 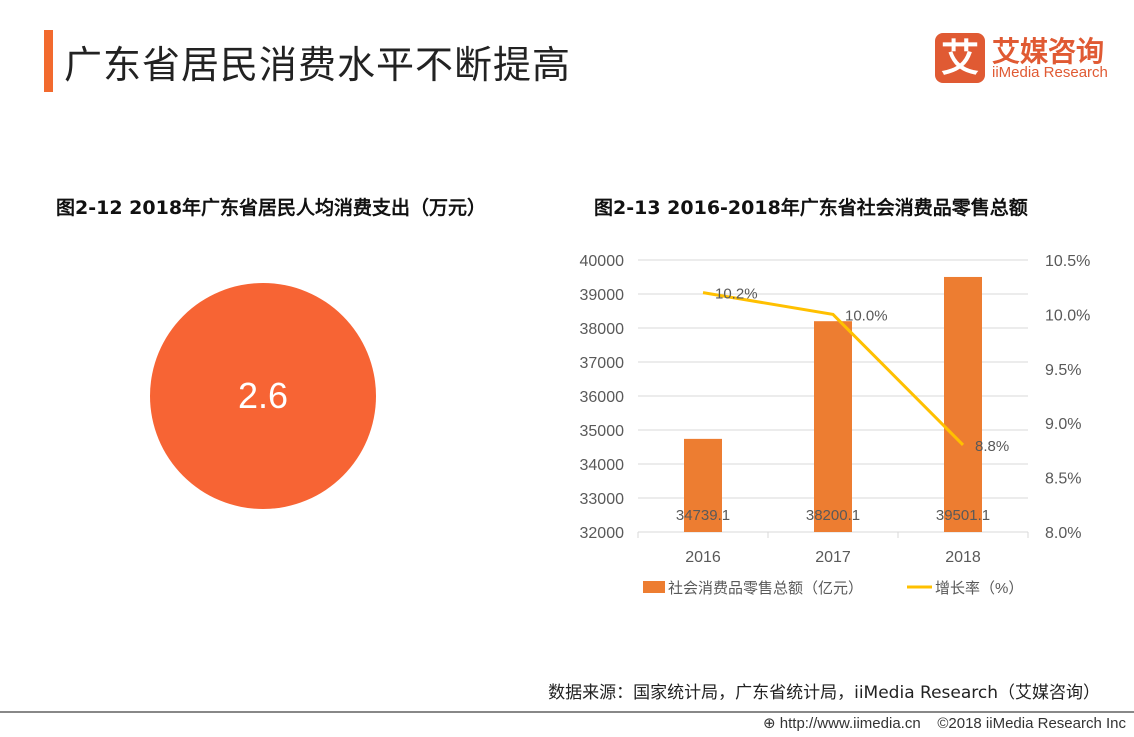 What do you see at coordinates (703, 557) in the screenshot?
I see `x-tick-label: 2016` at bounding box center [703, 557].